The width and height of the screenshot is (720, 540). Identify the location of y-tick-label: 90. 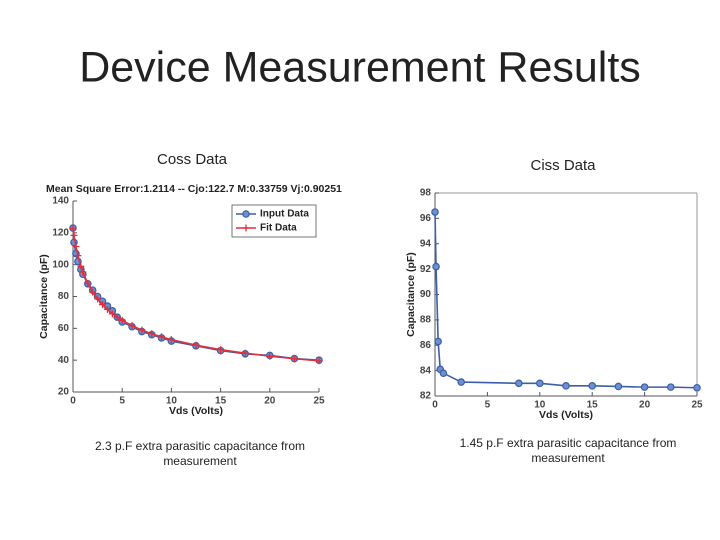
(426, 294).